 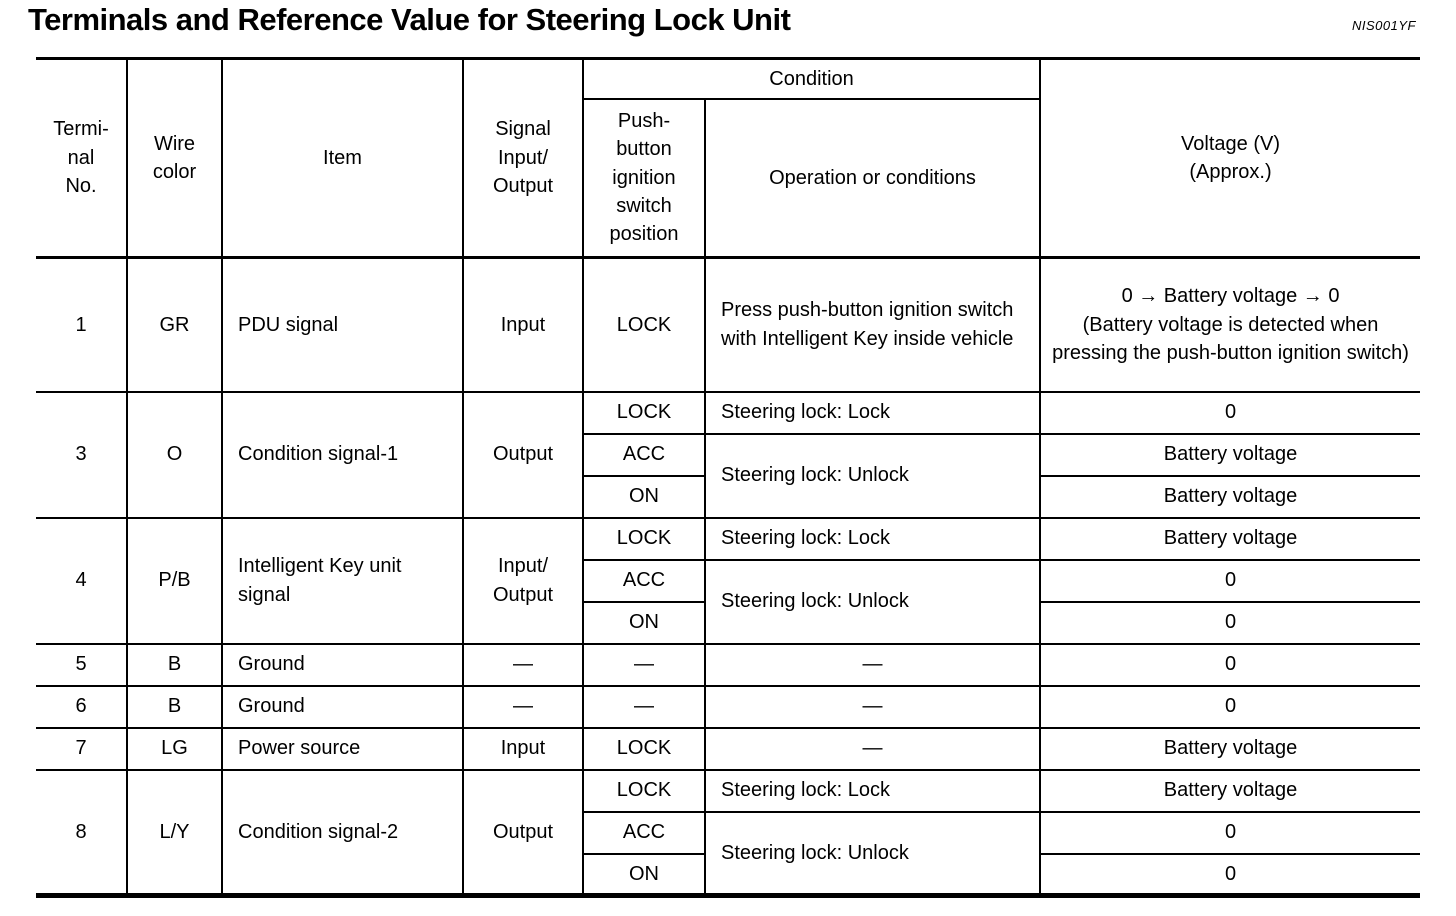 I want to click on table-row: ON Battery voltage, so click(x=728, y=497).